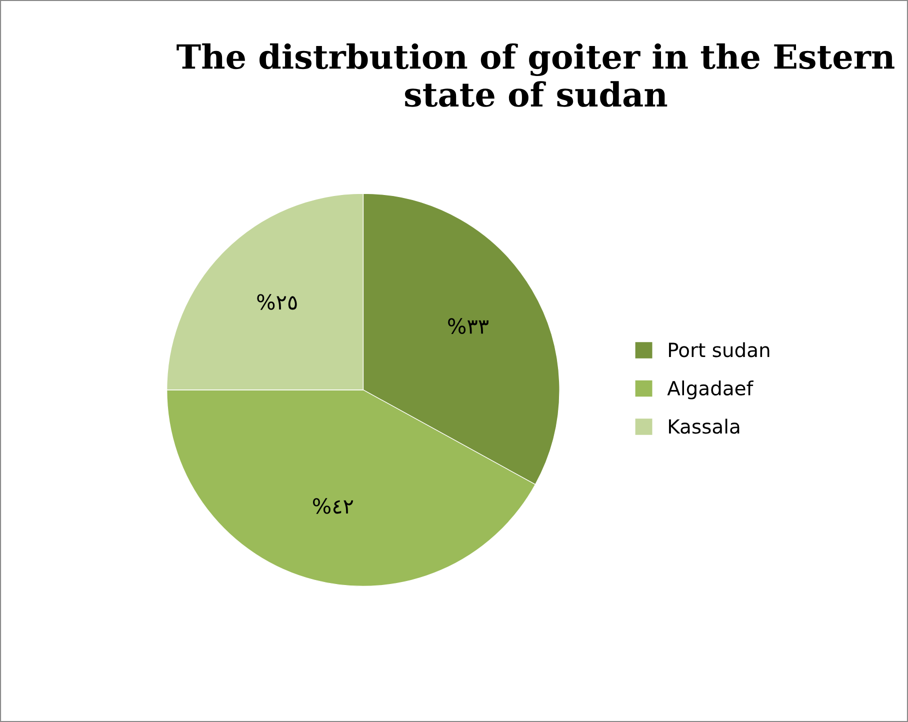  Describe the element at coordinates (277, 302) in the screenshot. I see `data-label: %٢٥` at that location.